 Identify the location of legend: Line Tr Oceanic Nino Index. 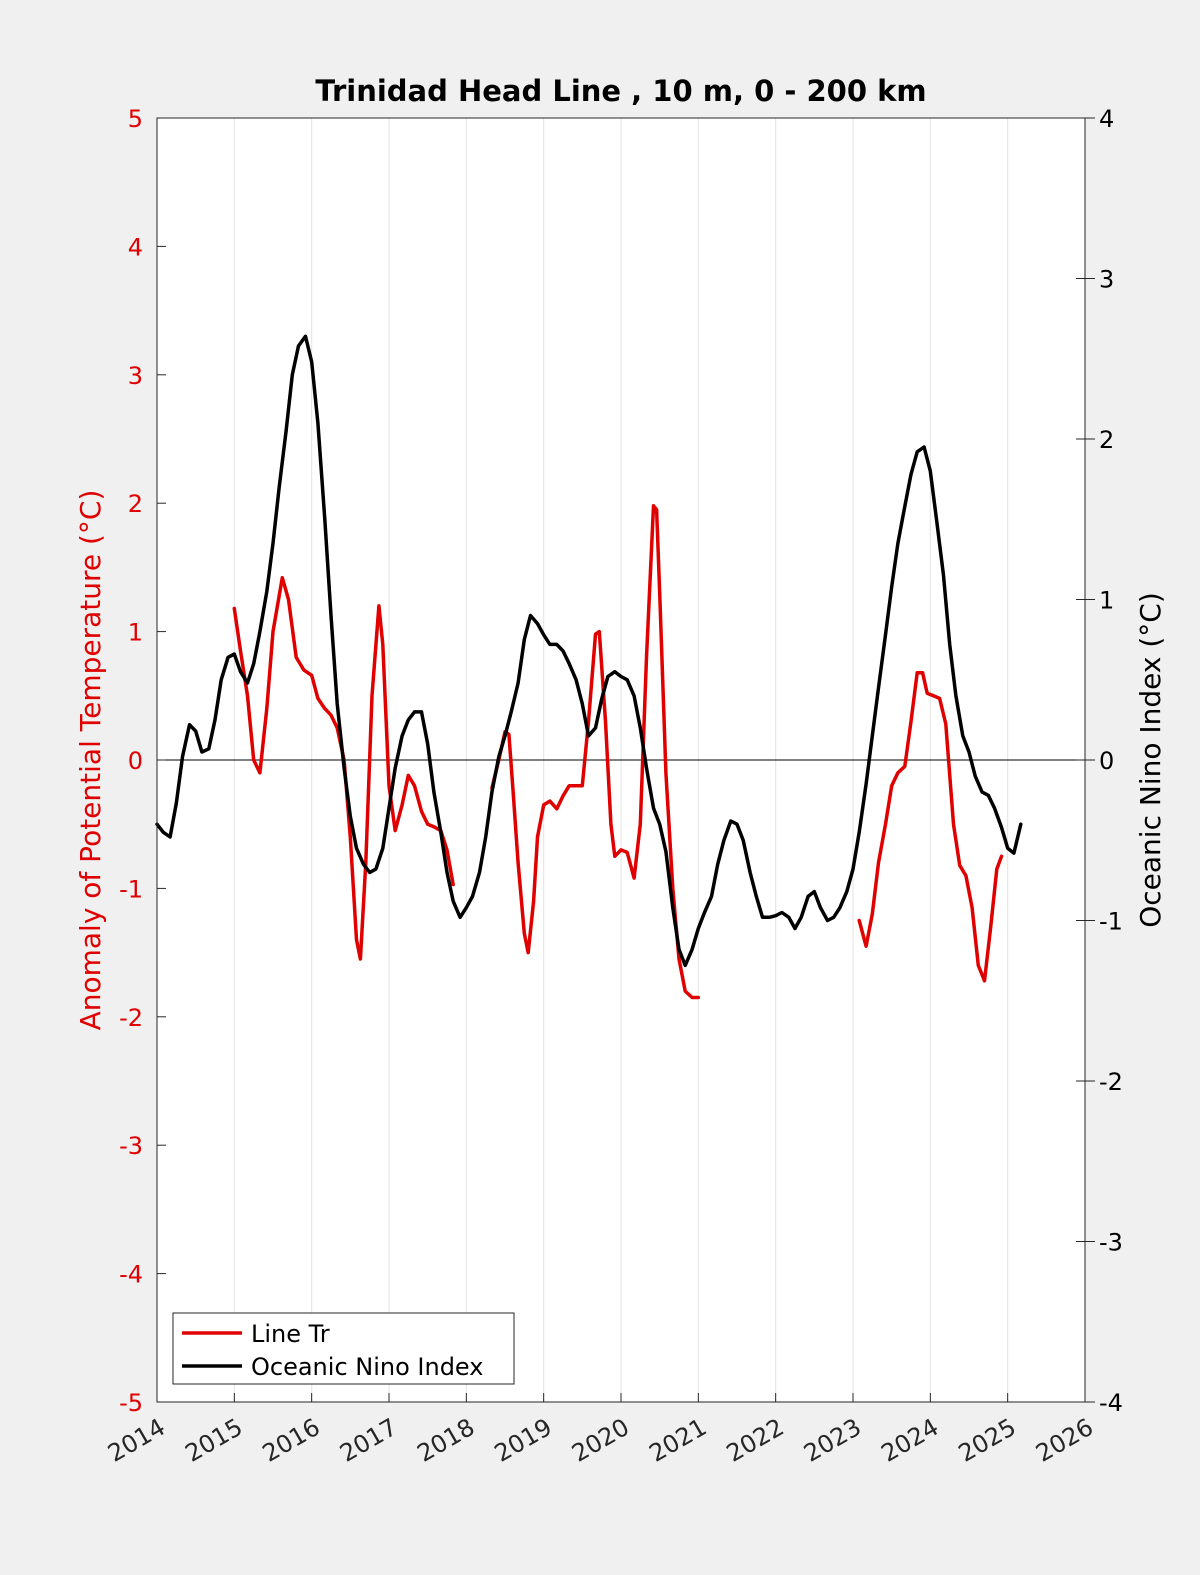
(343, 1348).